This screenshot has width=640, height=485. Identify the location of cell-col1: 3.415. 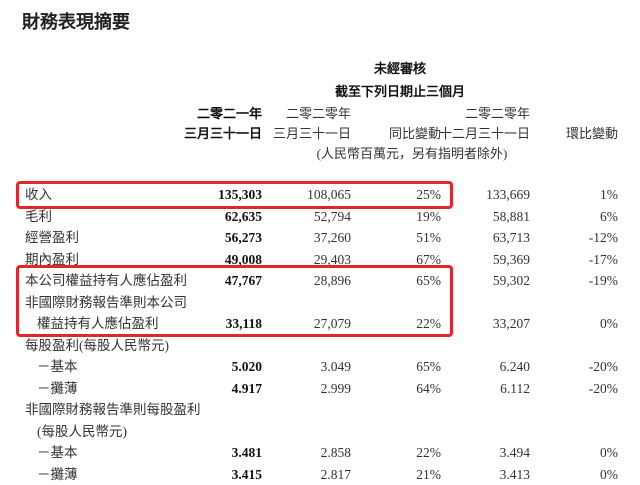
(247, 474).